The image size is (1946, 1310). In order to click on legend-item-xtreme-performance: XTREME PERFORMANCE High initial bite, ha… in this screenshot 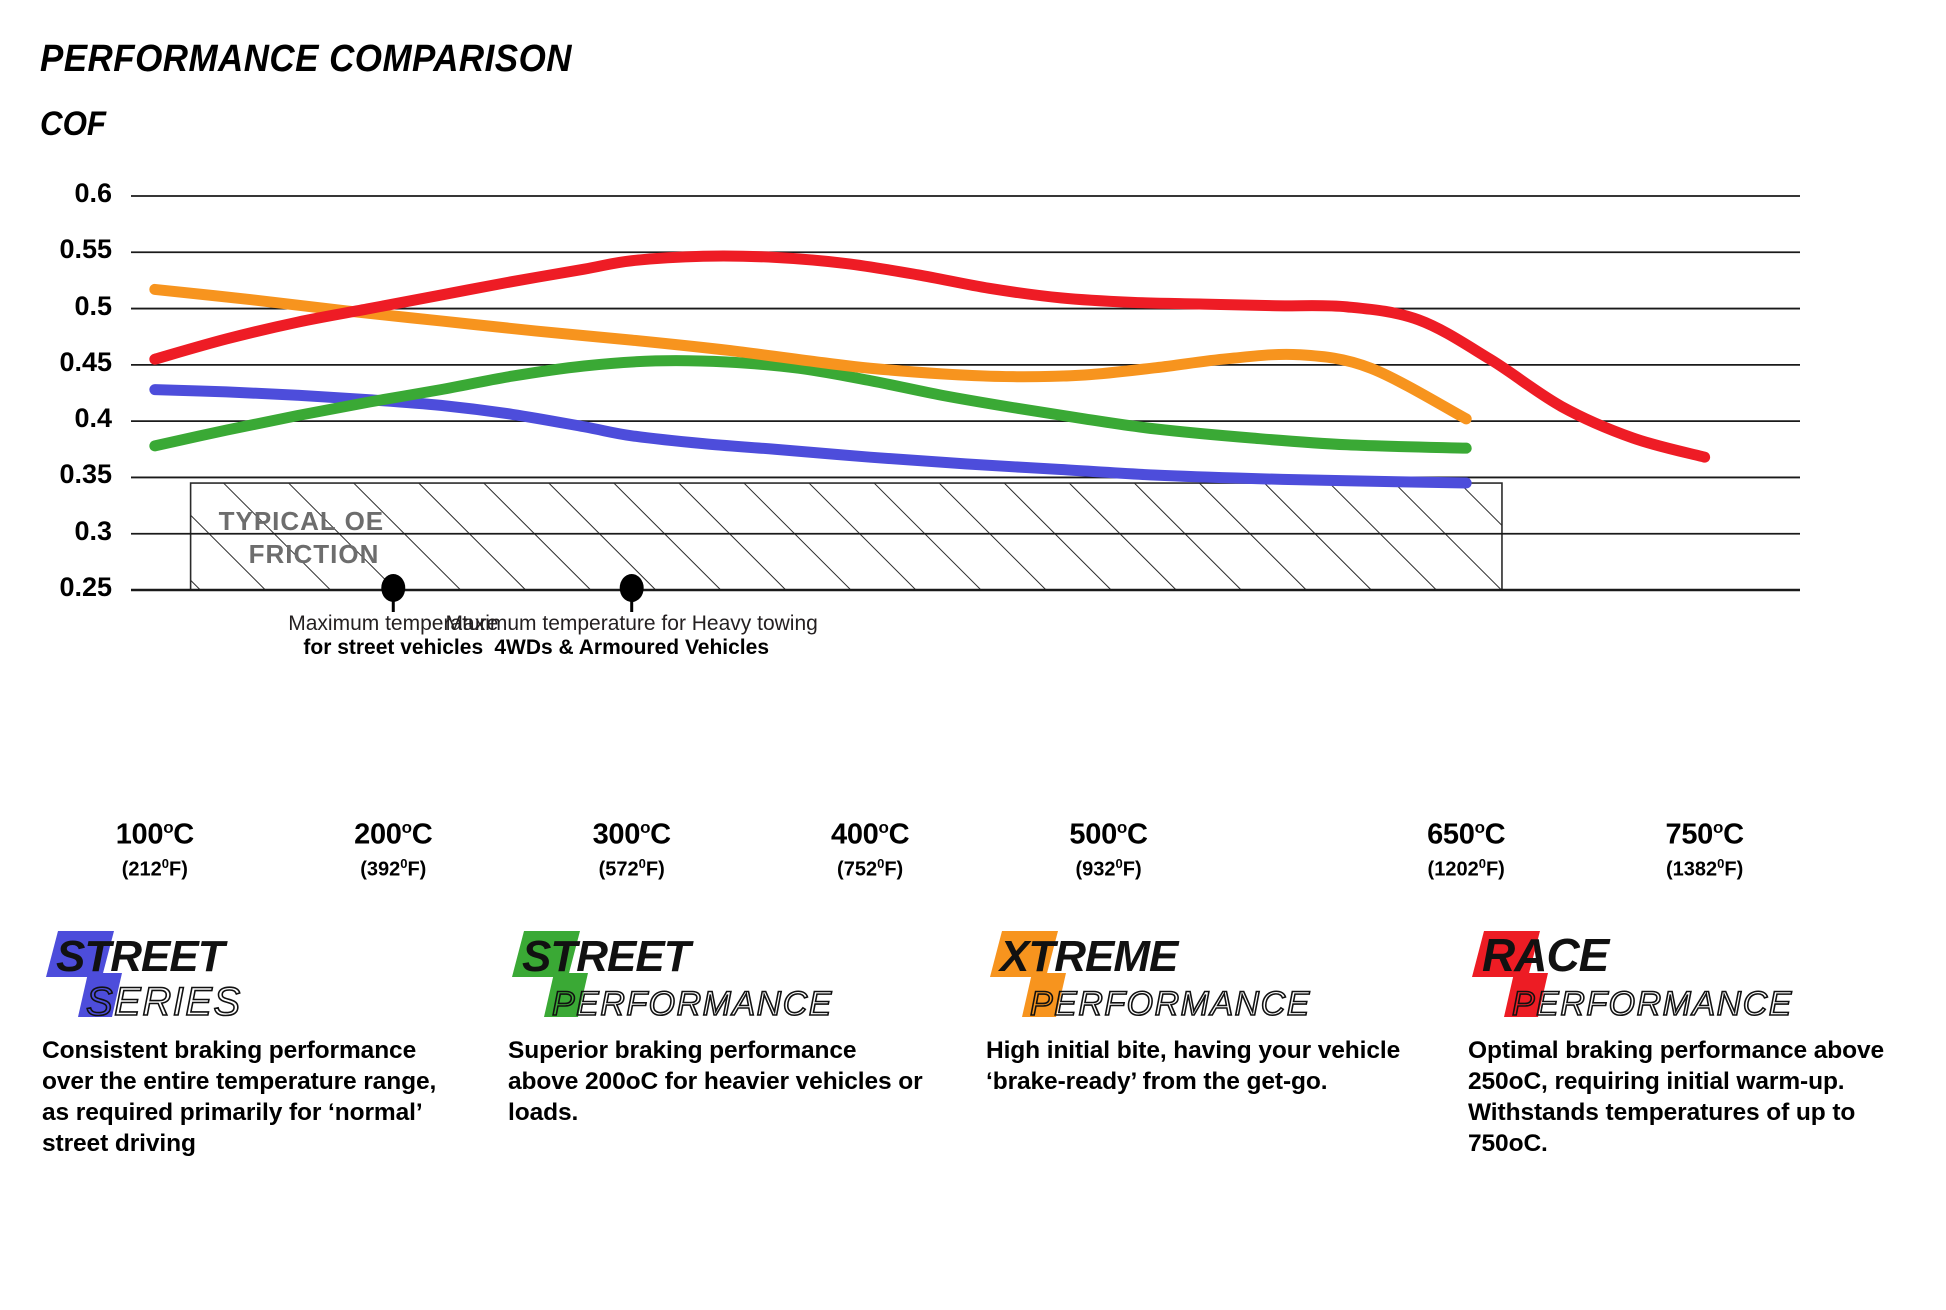, I will do `click(1215, 1042)`.